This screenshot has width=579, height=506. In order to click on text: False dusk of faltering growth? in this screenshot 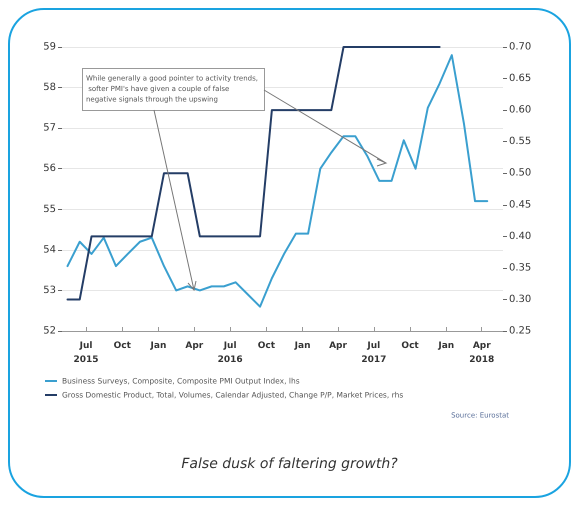, I will do `click(289, 464)`.